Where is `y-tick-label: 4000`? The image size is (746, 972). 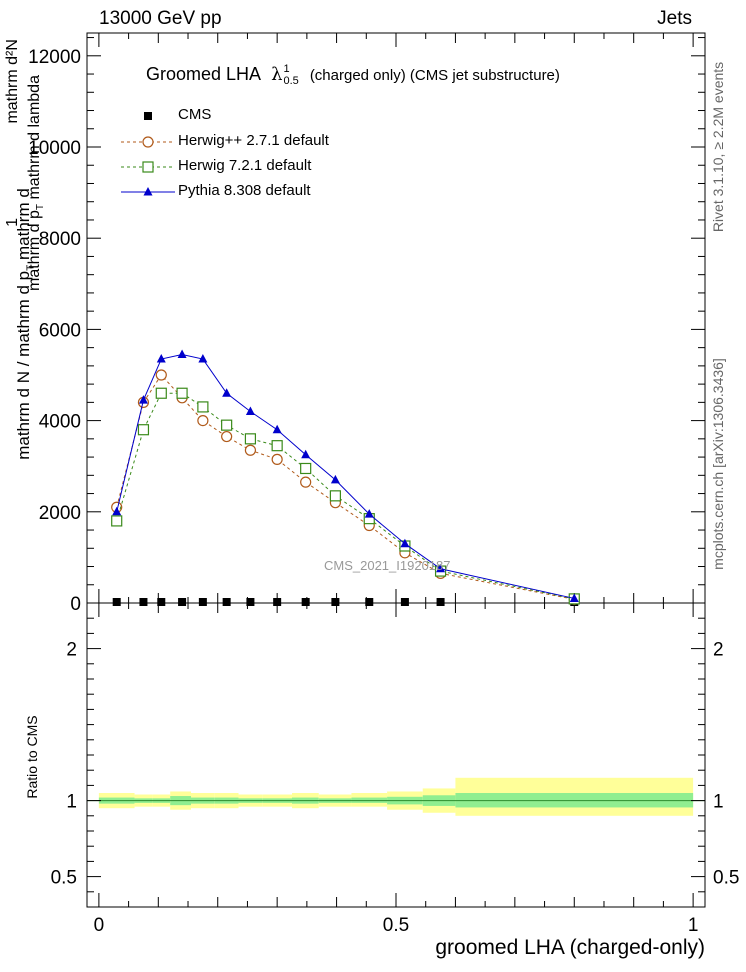
y-tick-label: 4000 is located at coordinates (60, 422).